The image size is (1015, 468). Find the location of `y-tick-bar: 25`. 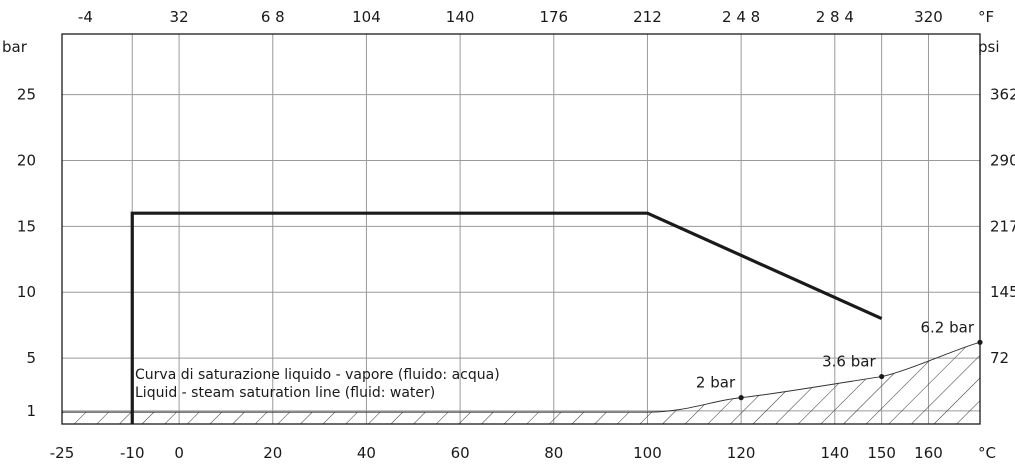

y-tick-bar: 25 is located at coordinates (26, 95).